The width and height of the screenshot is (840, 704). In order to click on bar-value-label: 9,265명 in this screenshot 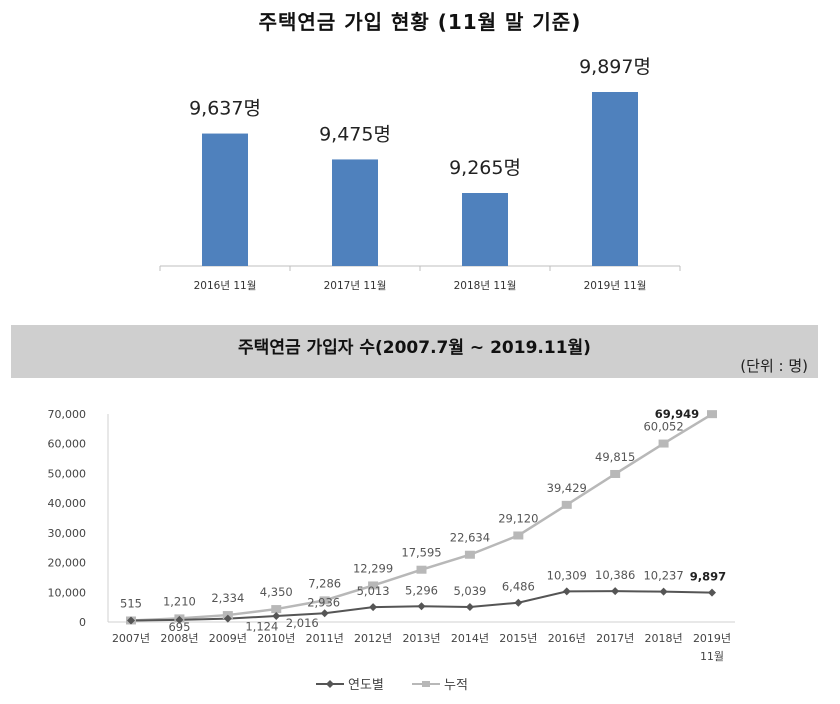, I will do `click(485, 168)`.